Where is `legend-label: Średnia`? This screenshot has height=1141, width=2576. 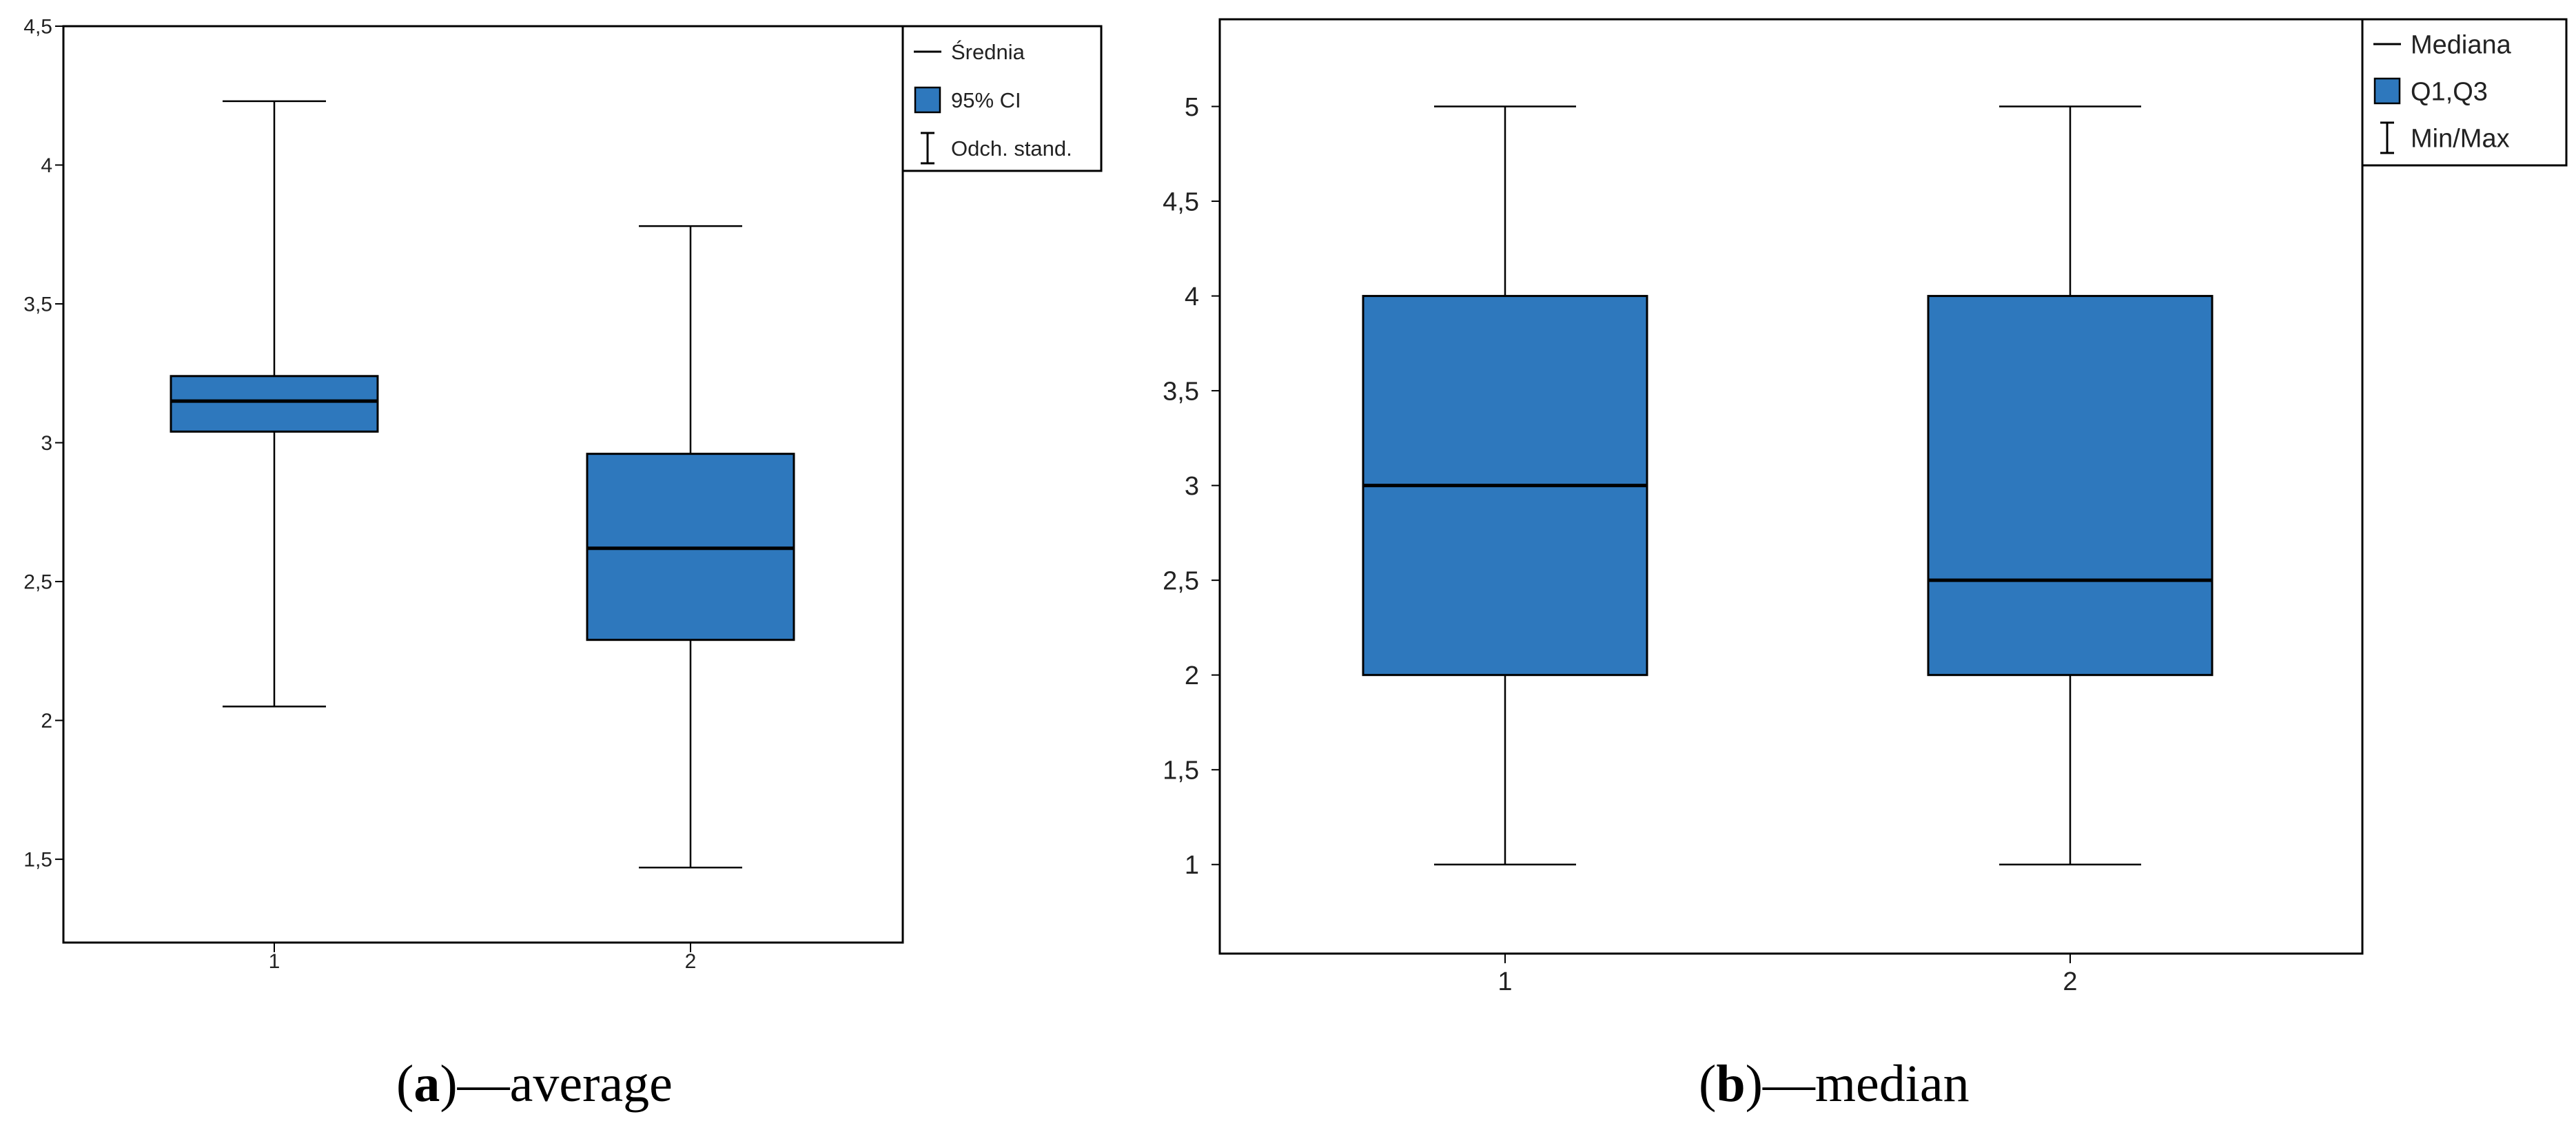
legend-label: Średnia is located at coordinates (988, 51).